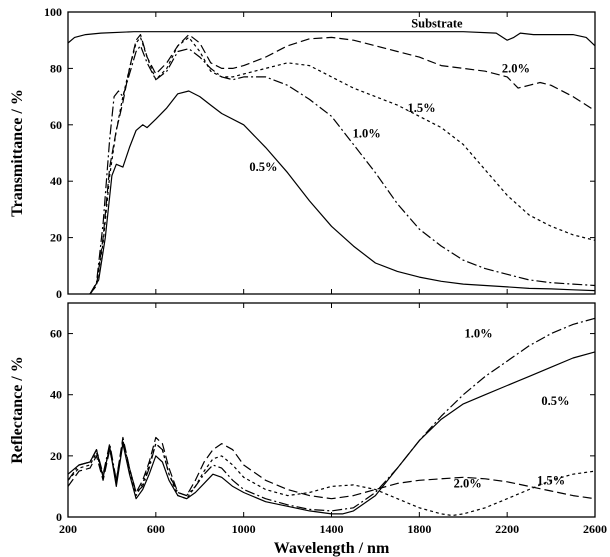  What do you see at coordinates (551, 480) in the screenshot?
I see `refl-annotation: 1.5%` at bounding box center [551, 480].